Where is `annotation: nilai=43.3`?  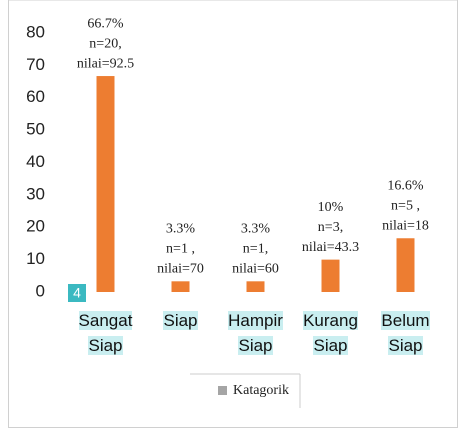 annotation: nilai=43.3 is located at coordinates (330, 247).